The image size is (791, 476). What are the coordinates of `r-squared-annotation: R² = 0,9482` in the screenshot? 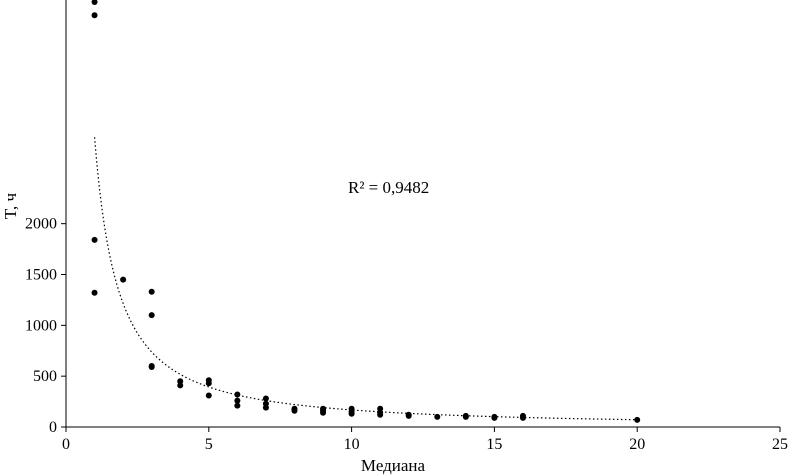 It's located at (388, 187).